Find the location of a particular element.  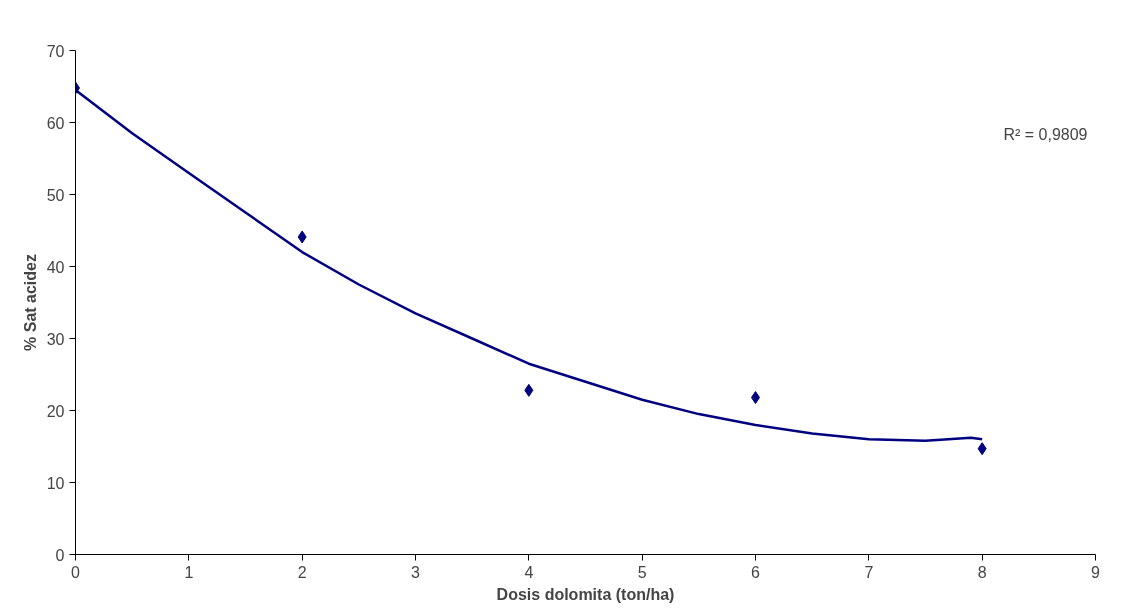

x-tick-label: 2 is located at coordinates (302, 572).